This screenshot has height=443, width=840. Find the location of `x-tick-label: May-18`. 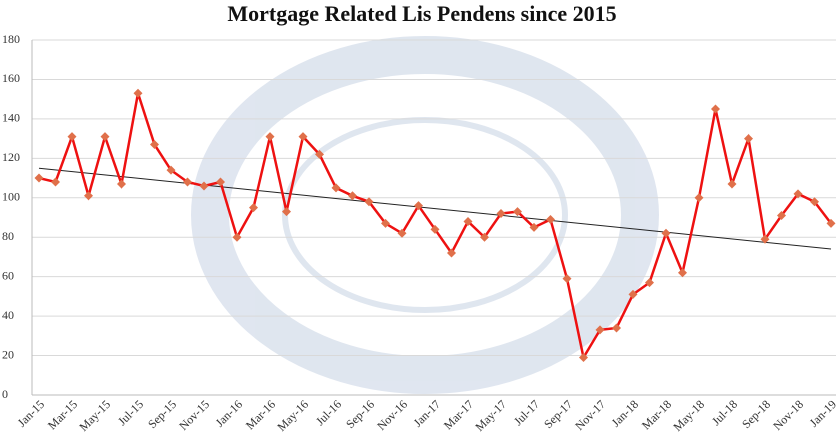

x-tick-label: May-18 is located at coordinates (688, 415).